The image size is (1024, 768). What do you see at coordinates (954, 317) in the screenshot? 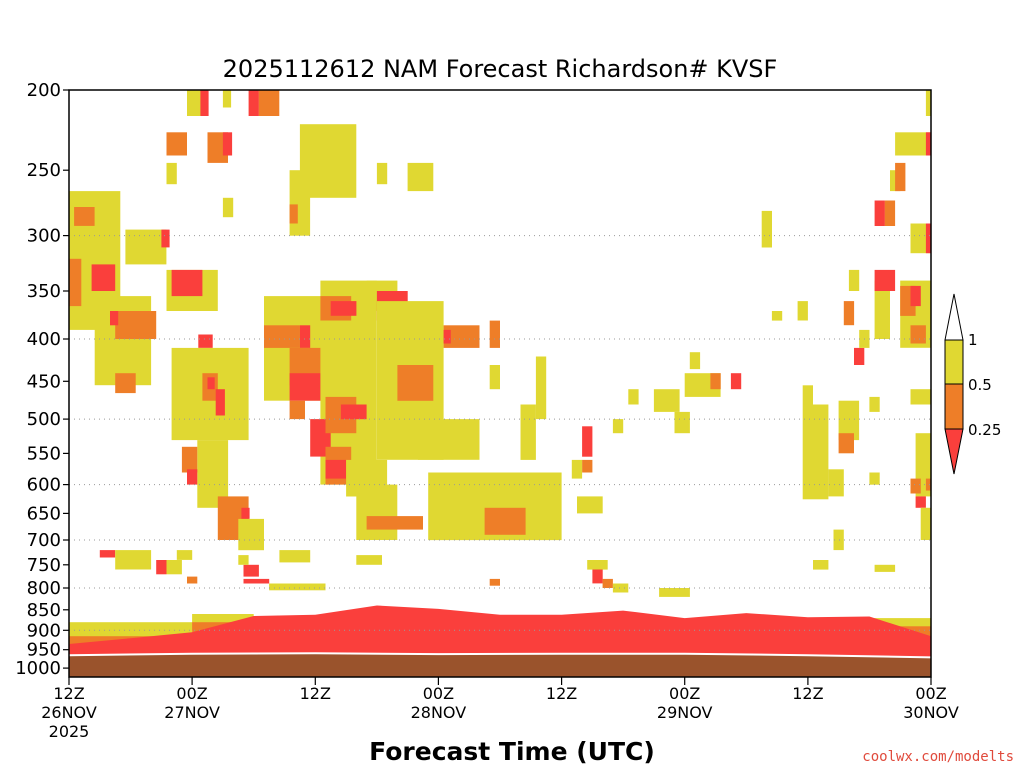
I see `legend-arrow-top` at bounding box center [954, 317].